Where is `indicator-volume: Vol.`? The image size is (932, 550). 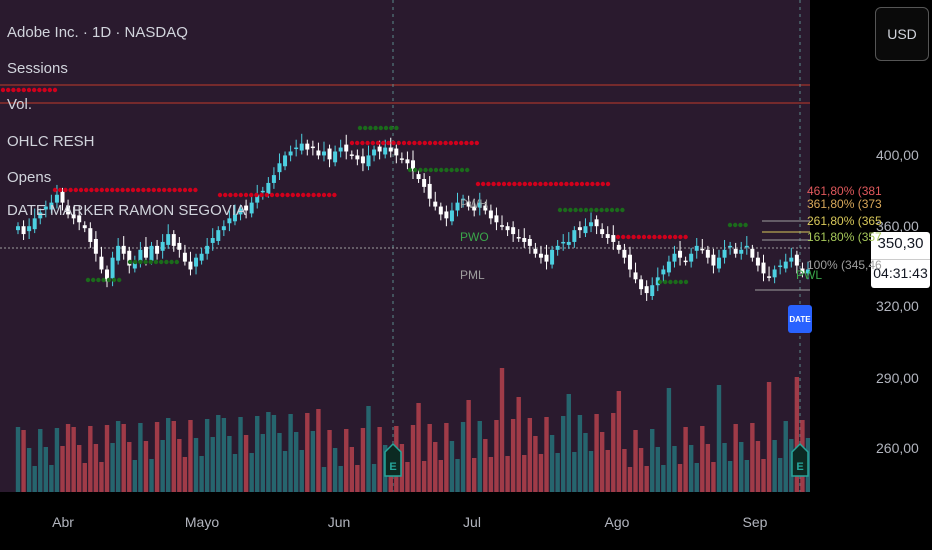 indicator-volume: Vol. is located at coordinates (20, 104).